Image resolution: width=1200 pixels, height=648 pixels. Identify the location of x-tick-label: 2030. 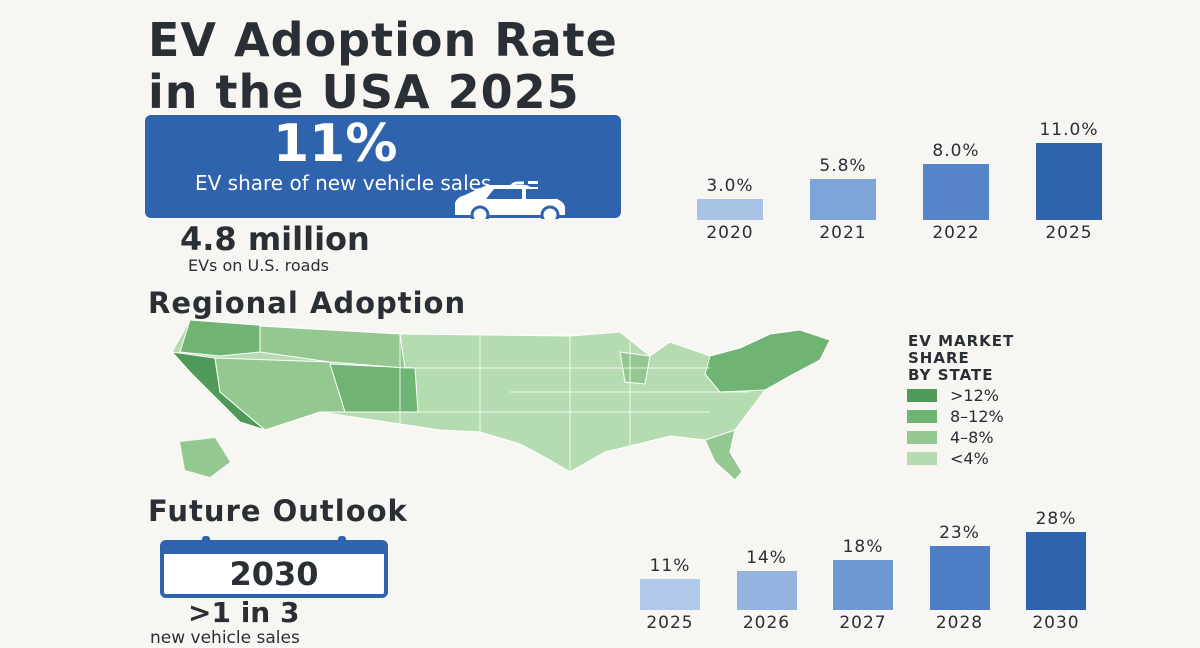
(1056, 623).